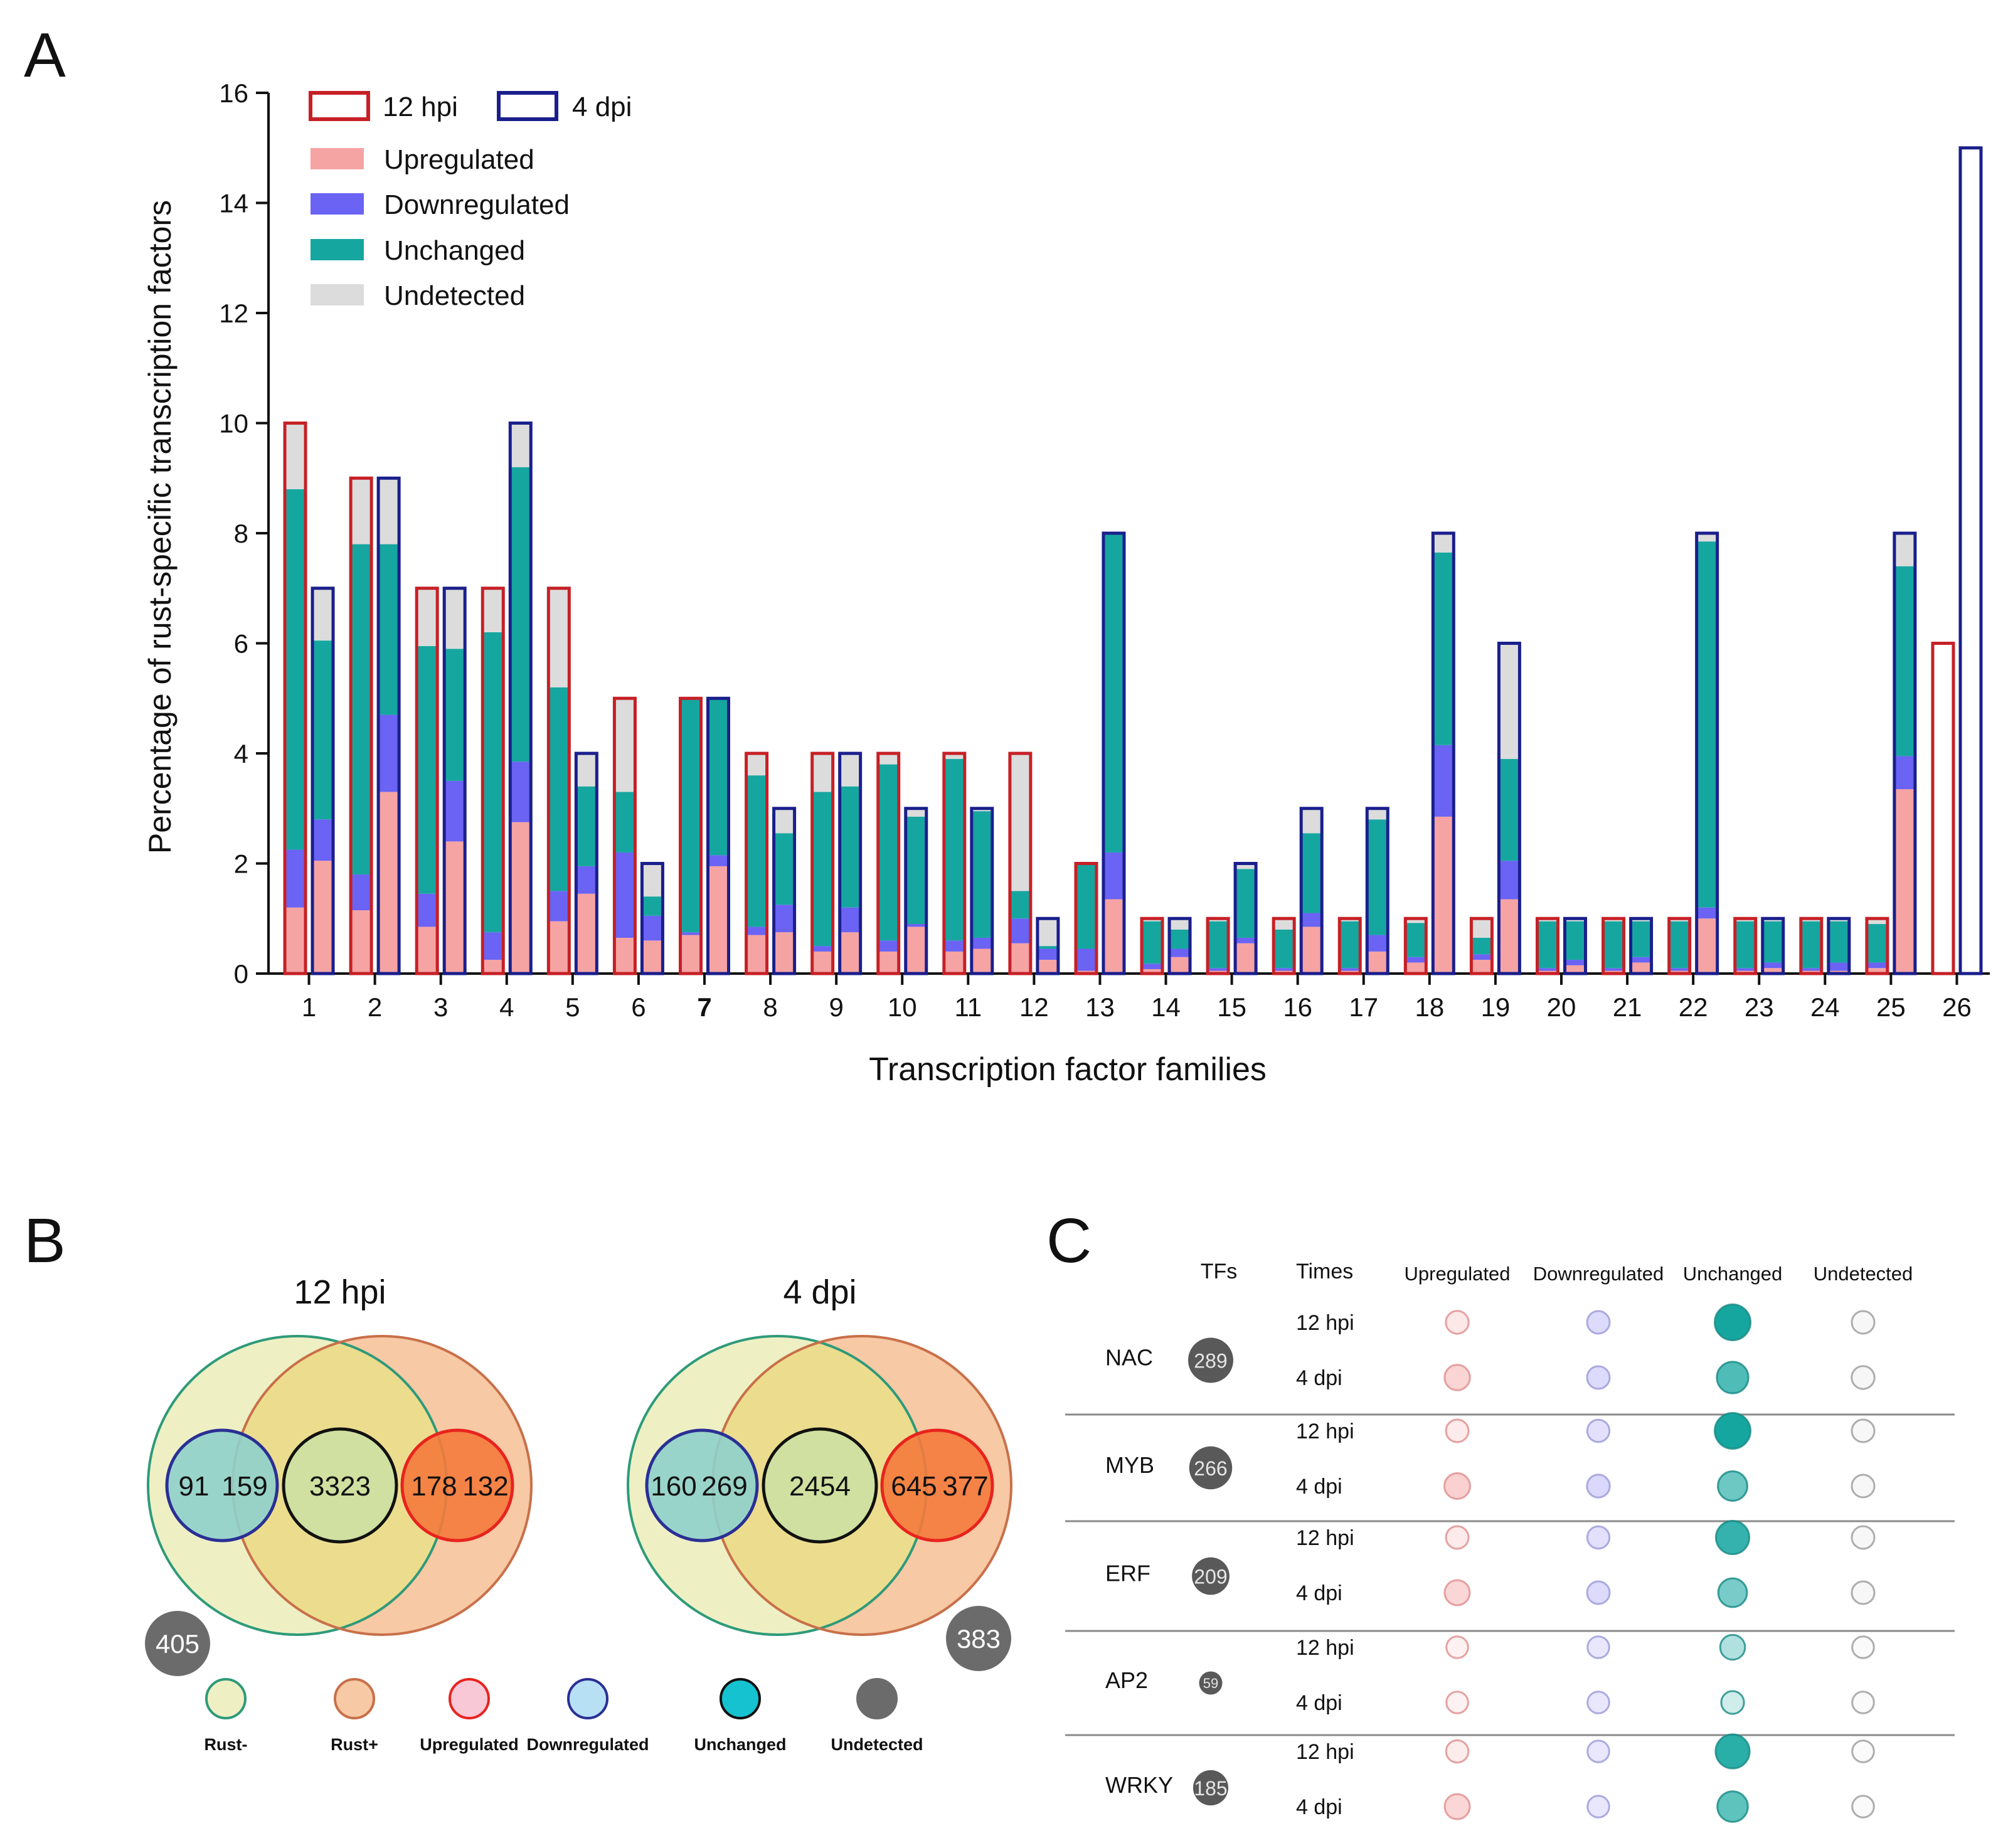 The image size is (2008, 1848). I want to click on y-tick-label: 12, so click(233, 313).